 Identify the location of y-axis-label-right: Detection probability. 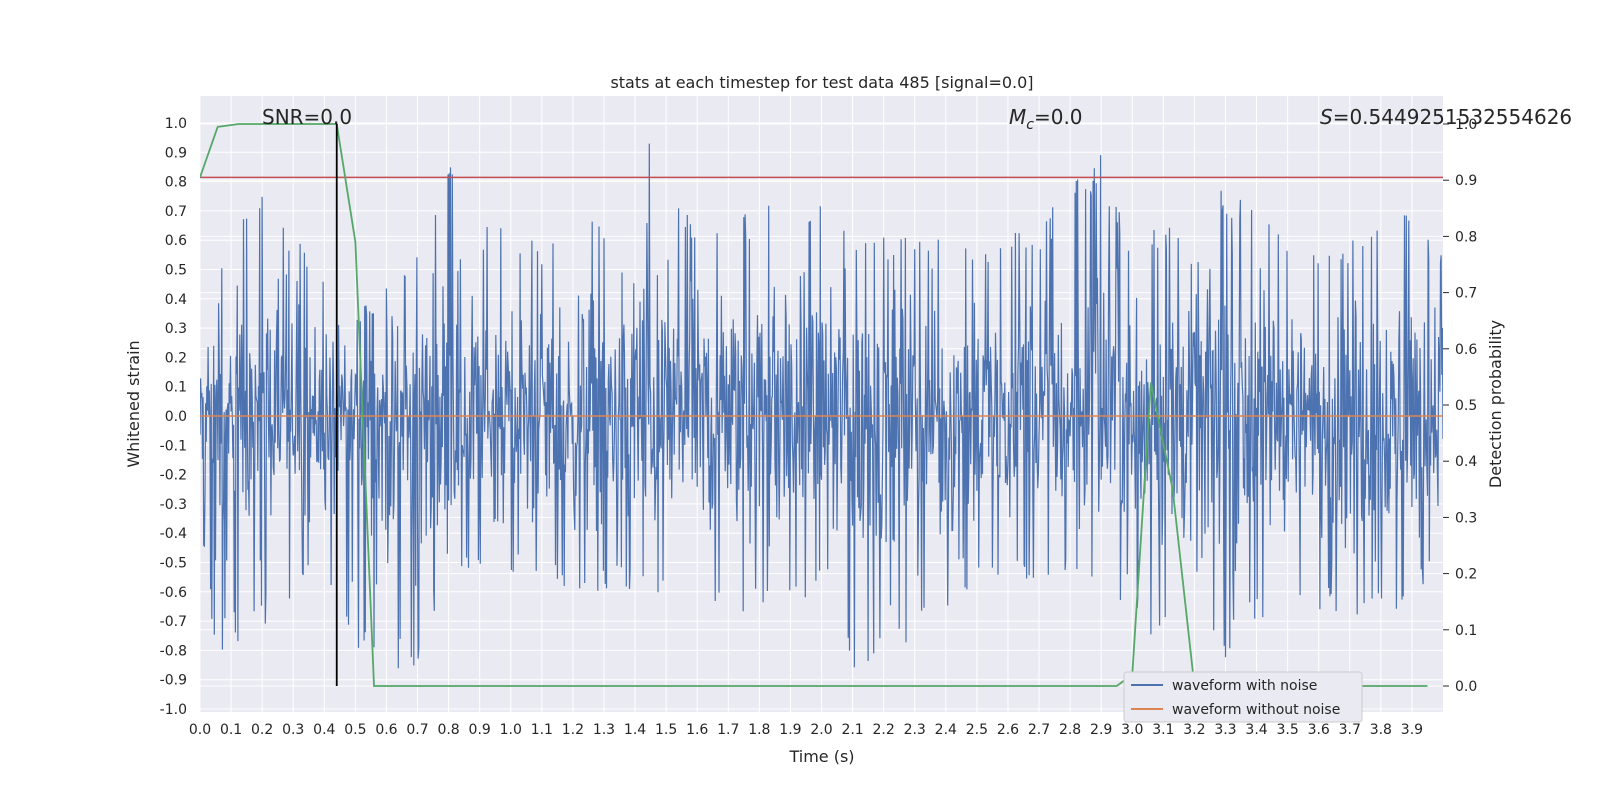
(1495, 404).